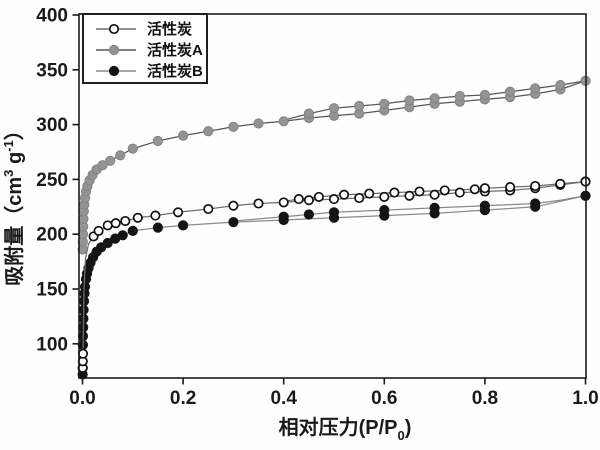 The image size is (600, 450). I want to click on y-tick-label: 250, so click(52, 180).